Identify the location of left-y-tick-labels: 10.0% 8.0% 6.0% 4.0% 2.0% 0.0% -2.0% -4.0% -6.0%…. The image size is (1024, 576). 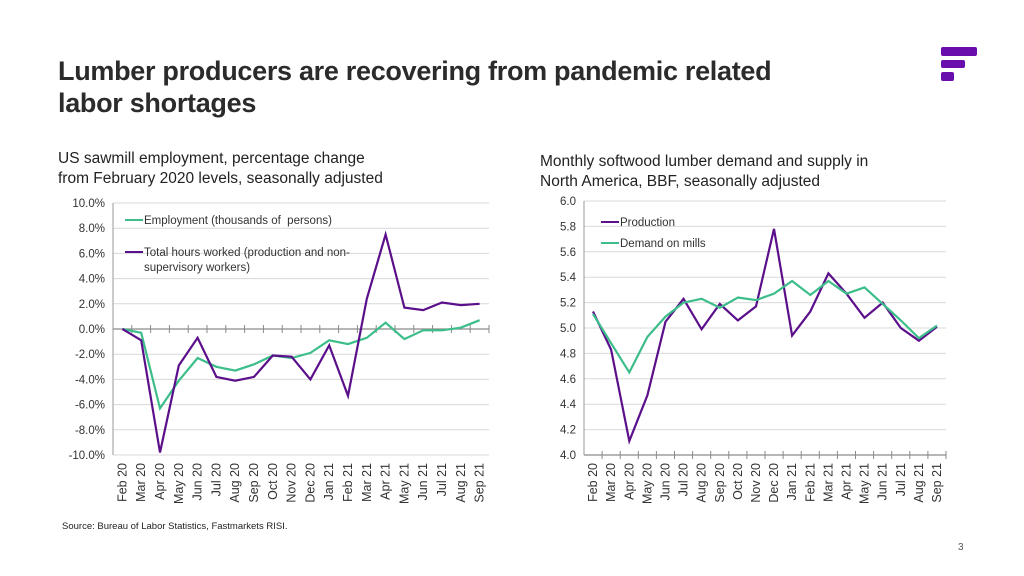
(87, 330).